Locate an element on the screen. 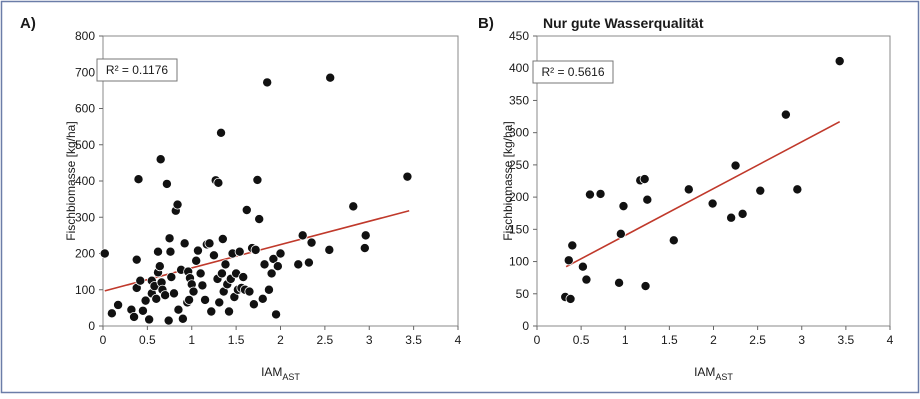  panel-b-y-tick-label: 0 is located at coordinates (525, 326).